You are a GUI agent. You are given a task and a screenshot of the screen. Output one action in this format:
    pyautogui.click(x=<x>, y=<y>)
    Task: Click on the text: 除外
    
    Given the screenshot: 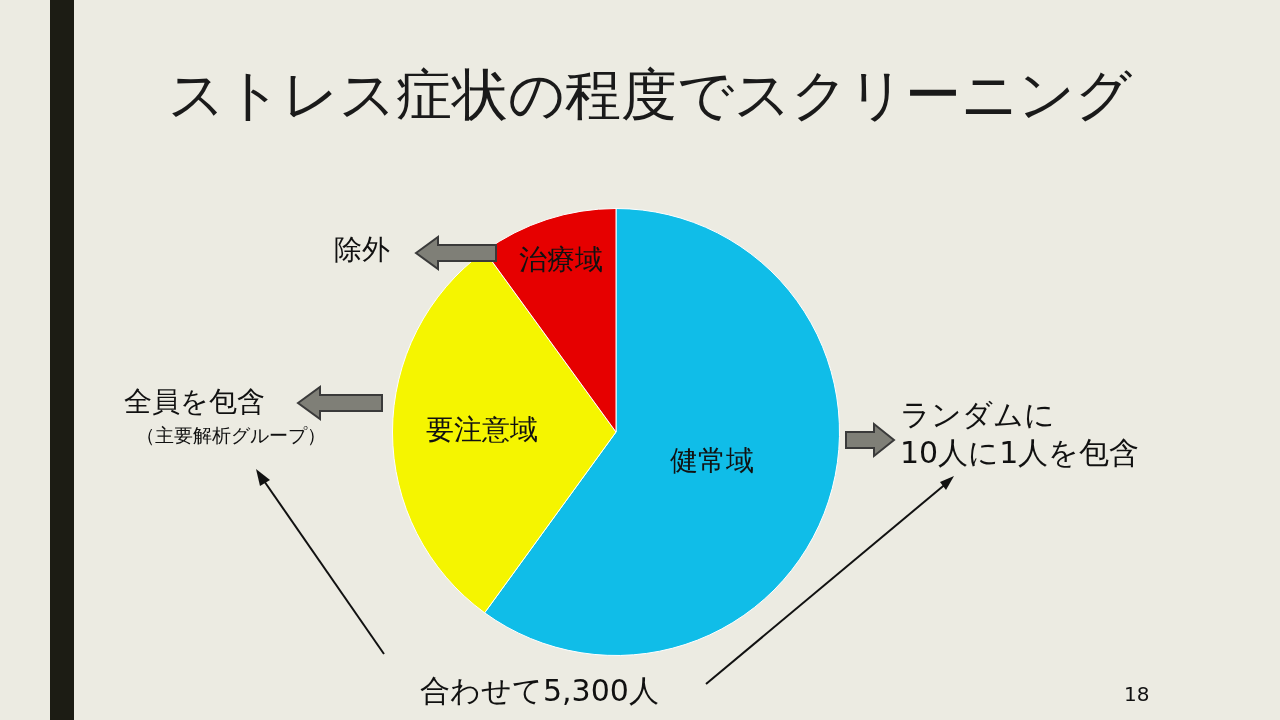 What is the action you would take?
    pyautogui.click(x=362, y=249)
    